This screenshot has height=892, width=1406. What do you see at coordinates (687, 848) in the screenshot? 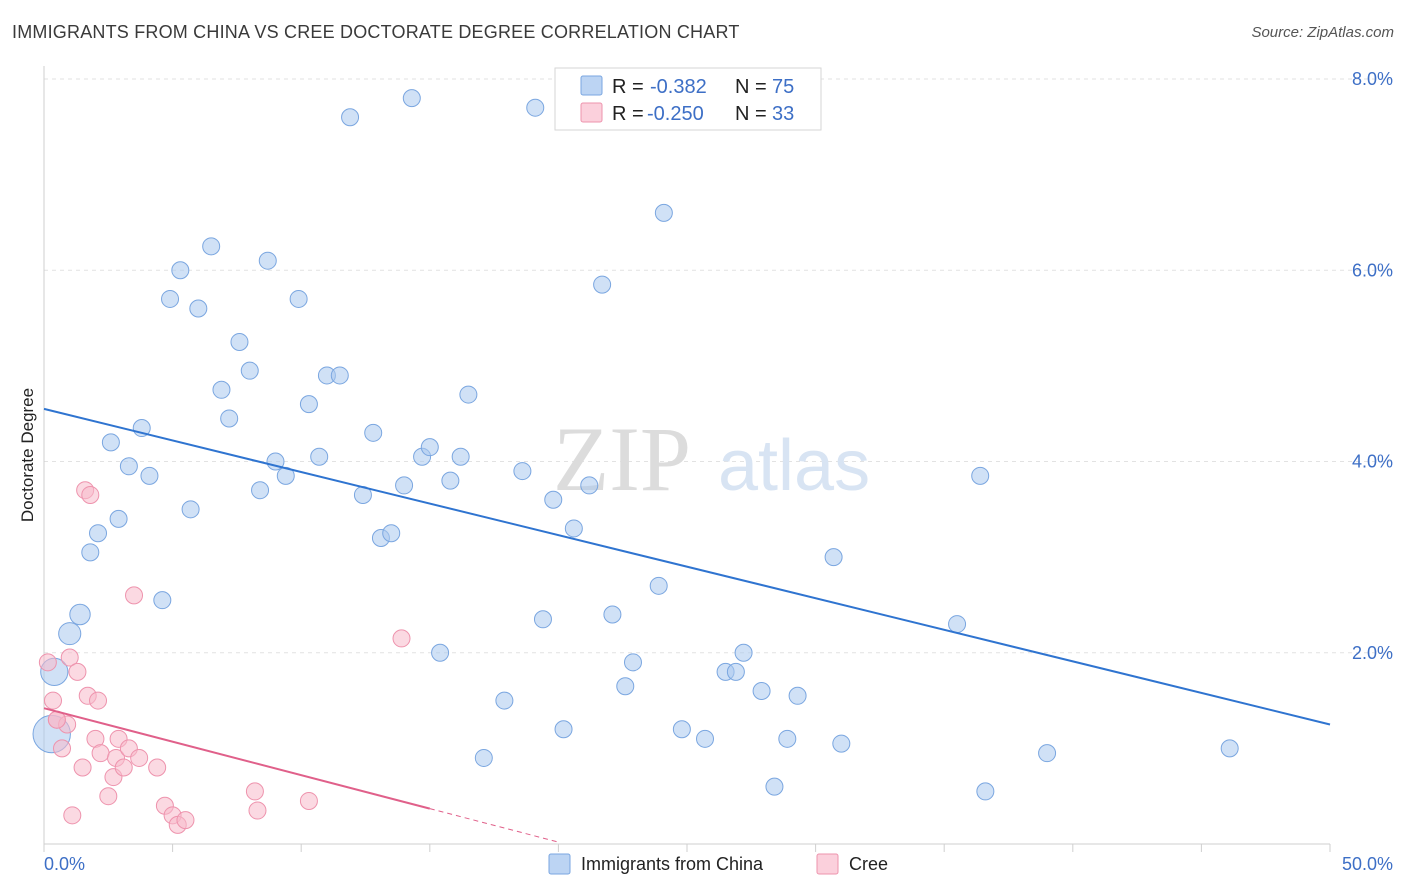
I see `x-ticks` at bounding box center [687, 848].